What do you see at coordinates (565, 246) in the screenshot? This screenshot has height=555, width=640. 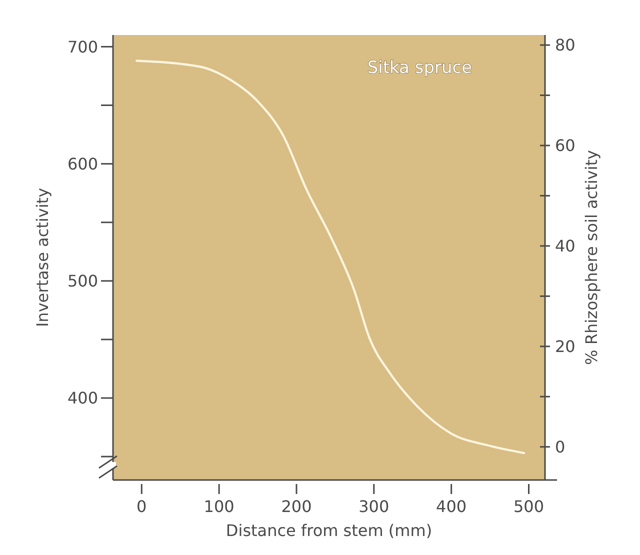 I see `y2-tick-label: 40` at bounding box center [565, 246].